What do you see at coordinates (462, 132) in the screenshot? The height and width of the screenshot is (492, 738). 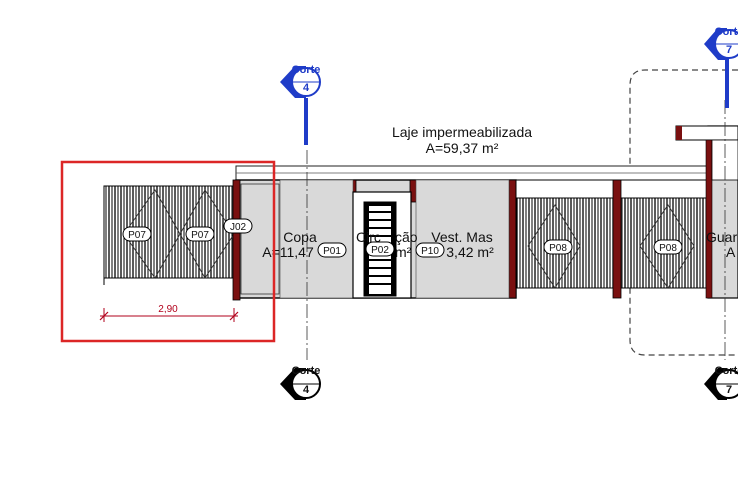 I see `roof-title: Laje impermeabilizada` at bounding box center [462, 132].